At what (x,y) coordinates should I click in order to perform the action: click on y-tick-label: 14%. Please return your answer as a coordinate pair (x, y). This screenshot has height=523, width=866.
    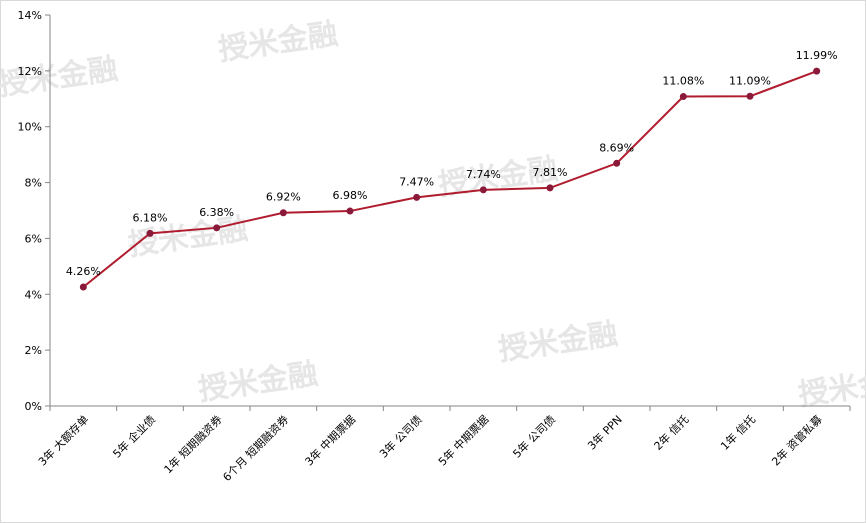
    Looking at the image, I should click on (30, 15).